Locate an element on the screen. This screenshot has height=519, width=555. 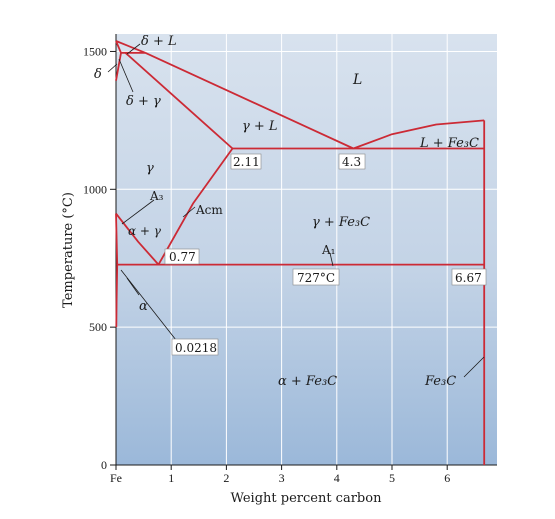
boundary-acm is located at coordinates (195, 206).